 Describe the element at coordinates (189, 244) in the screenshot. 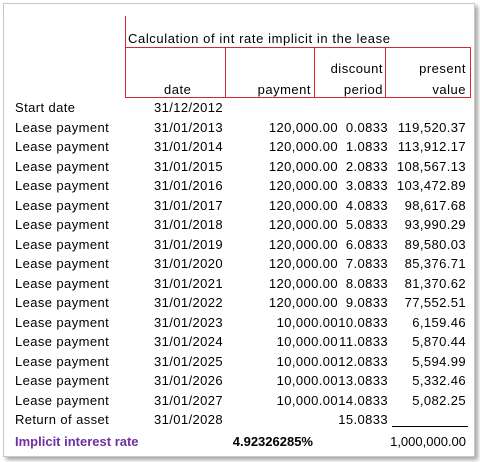

I see `row-date: 31/01/2019` at that location.